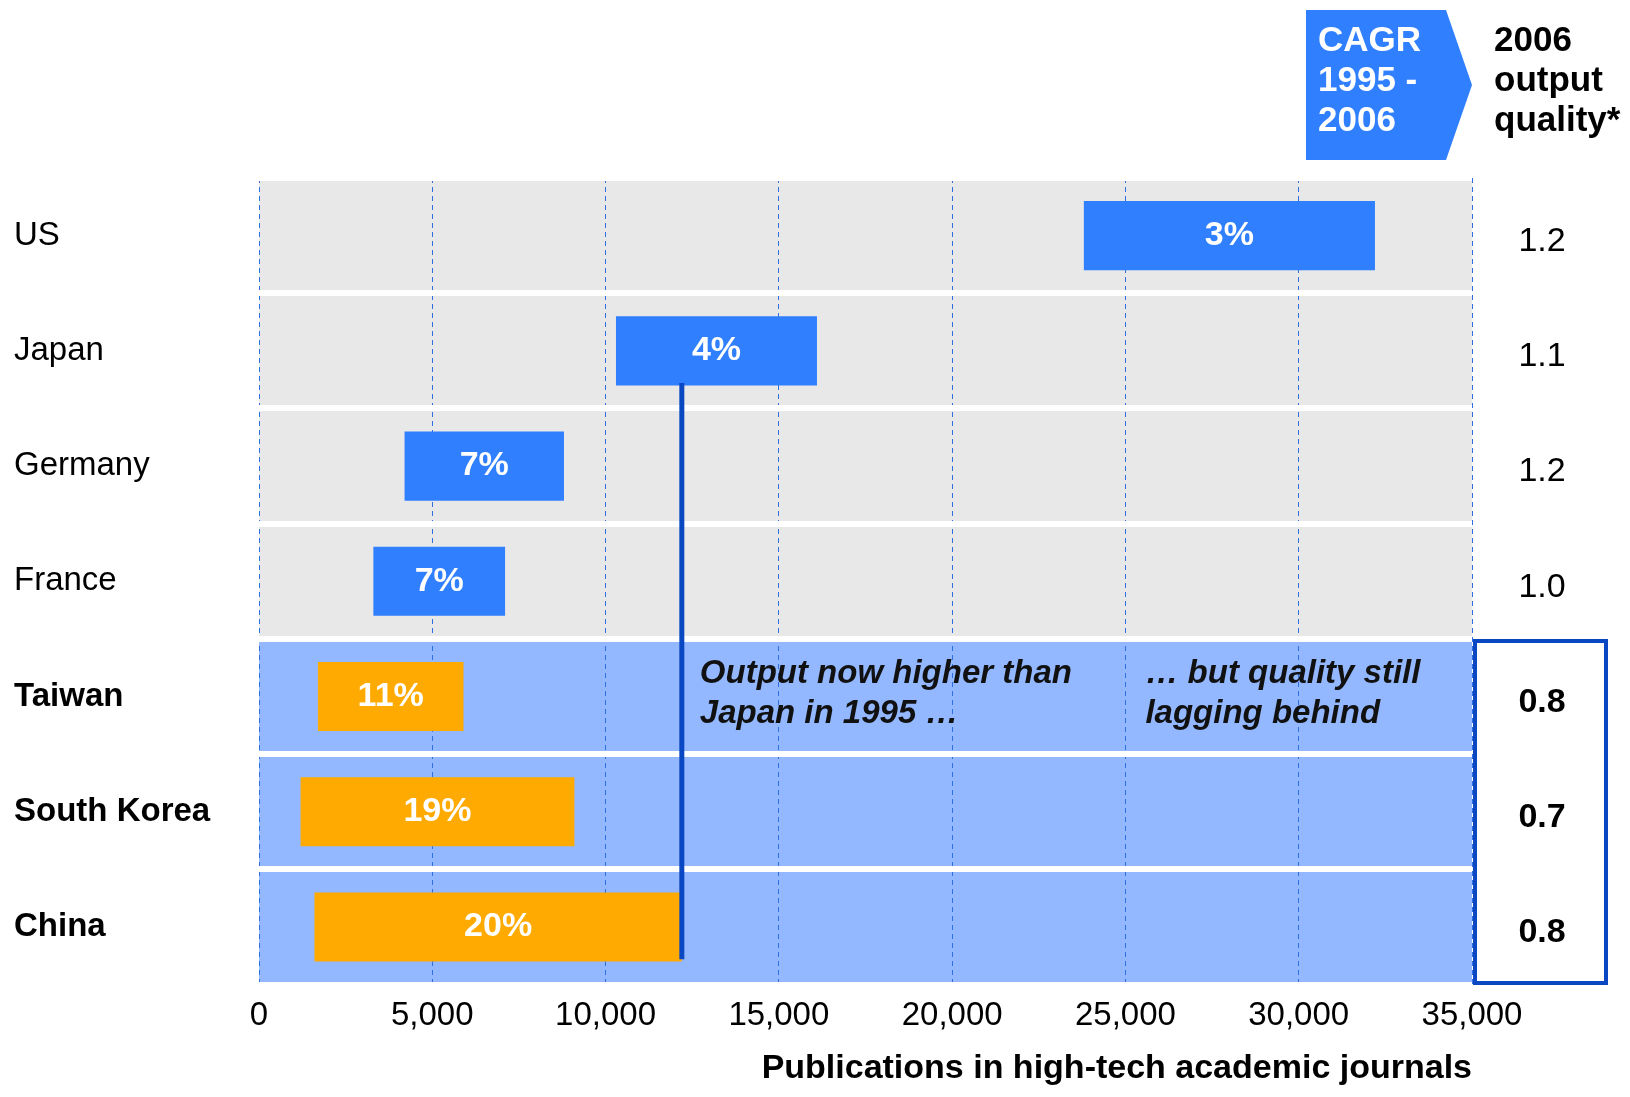 This screenshot has height=1097, width=1630. What do you see at coordinates (1299, 1014) in the screenshot?
I see `x-tick-label: 30,000` at bounding box center [1299, 1014].